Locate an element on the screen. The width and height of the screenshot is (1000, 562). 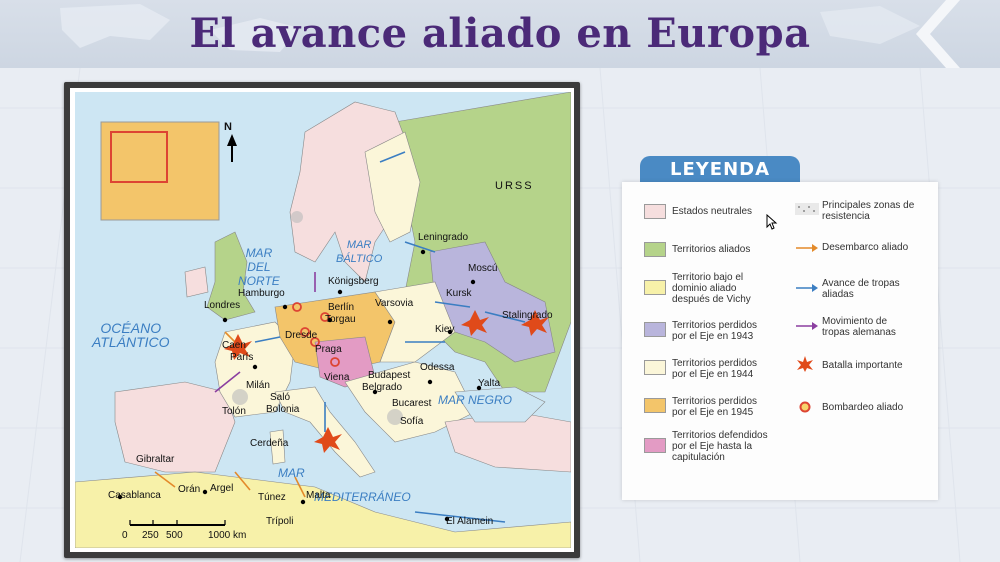
black-sea is located at coordinates (500, 404).